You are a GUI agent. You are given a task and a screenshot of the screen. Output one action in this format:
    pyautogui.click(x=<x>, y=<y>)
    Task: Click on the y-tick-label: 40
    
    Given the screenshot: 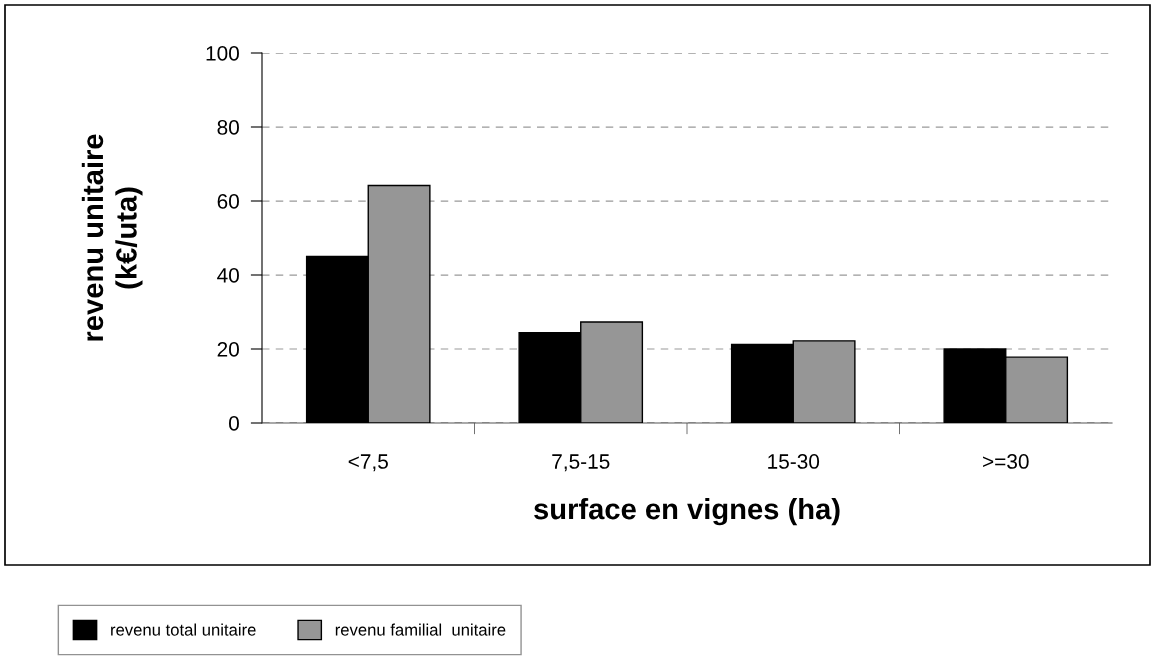 What is the action you would take?
    pyautogui.click(x=228, y=275)
    